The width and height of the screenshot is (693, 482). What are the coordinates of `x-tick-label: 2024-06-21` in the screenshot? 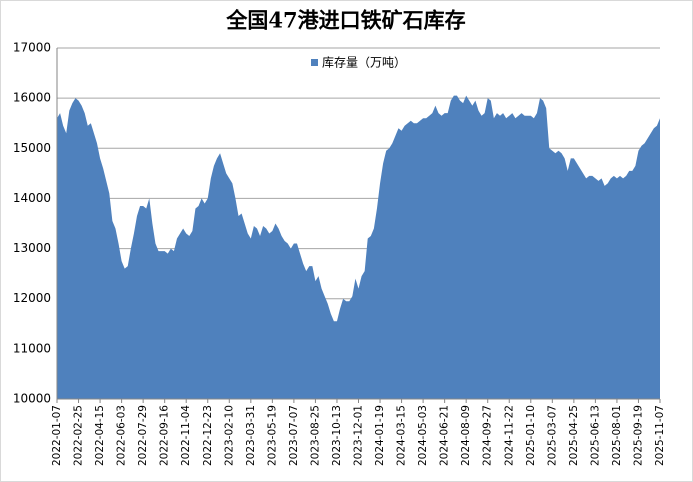 It's located at (445, 435).